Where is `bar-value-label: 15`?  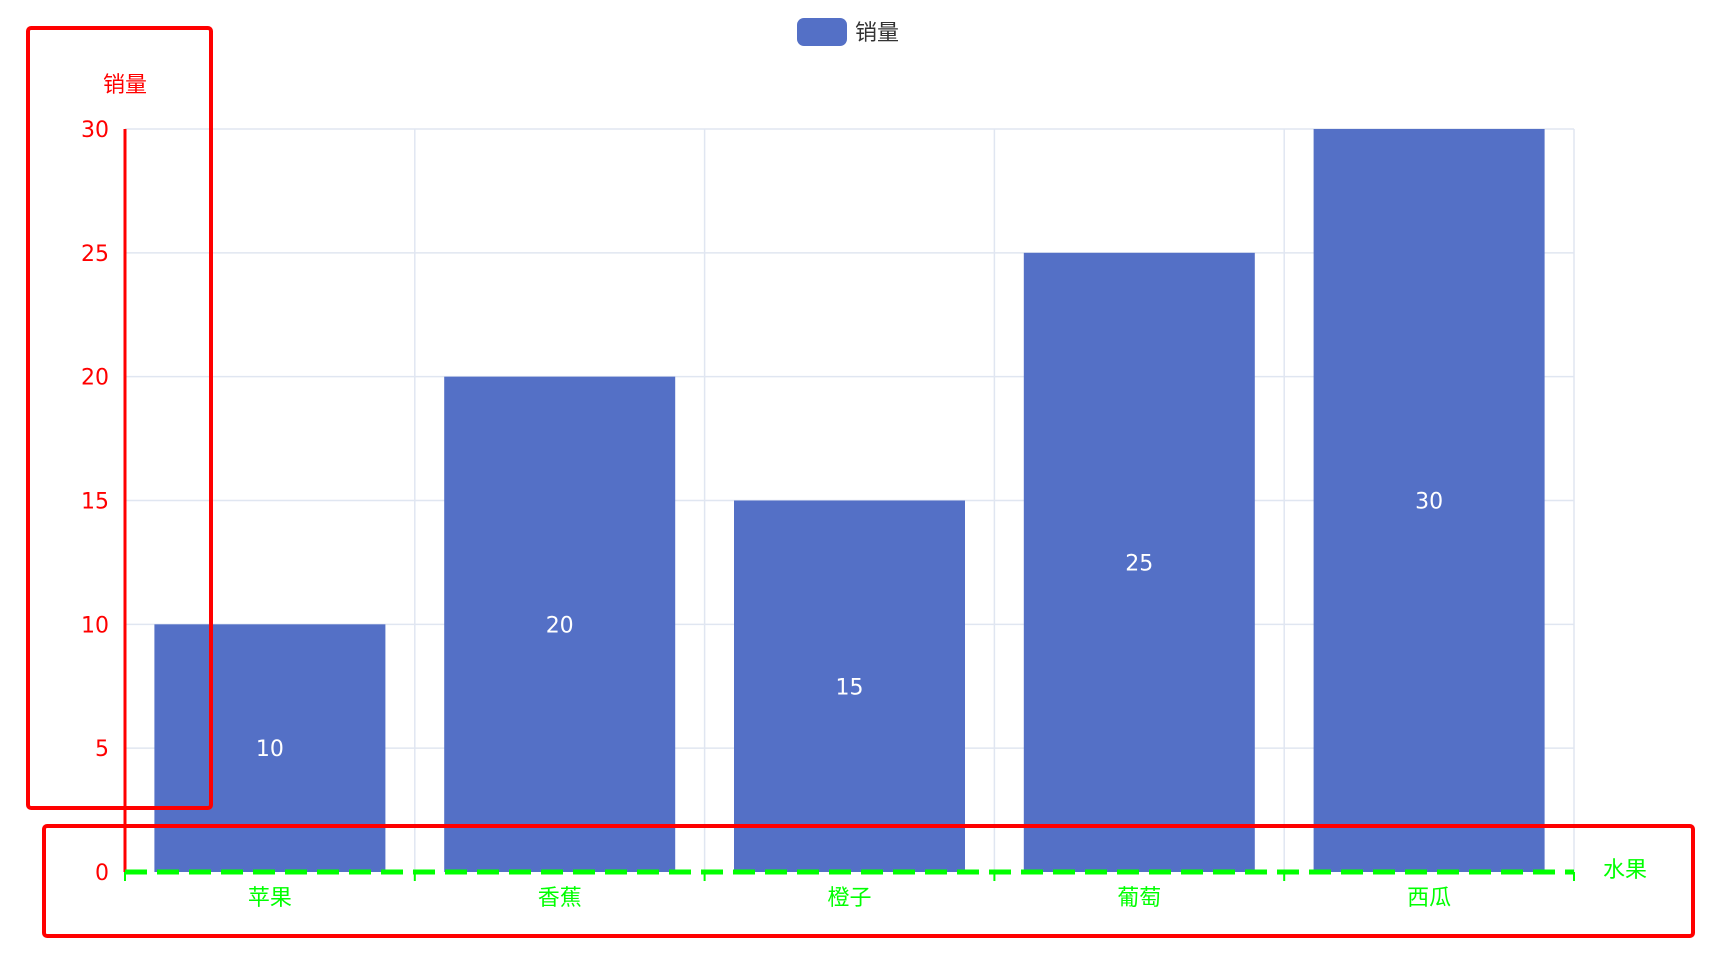 bar-value-label: 15 is located at coordinates (850, 687).